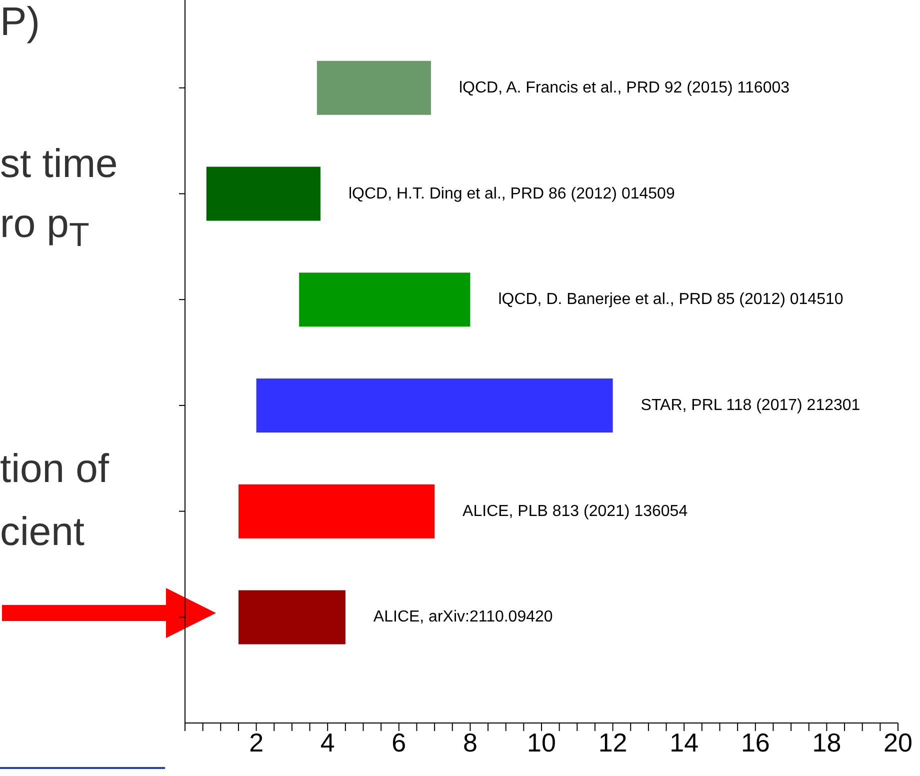 The width and height of the screenshot is (920, 776). Describe the element at coordinates (42, 532) in the screenshot. I see `text: cient` at that location.